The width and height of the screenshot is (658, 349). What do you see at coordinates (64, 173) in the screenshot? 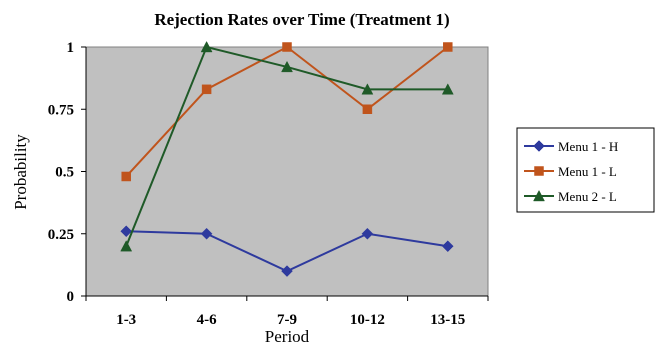
I see `y-tick-label: 0.5` at bounding box center [64, 173].